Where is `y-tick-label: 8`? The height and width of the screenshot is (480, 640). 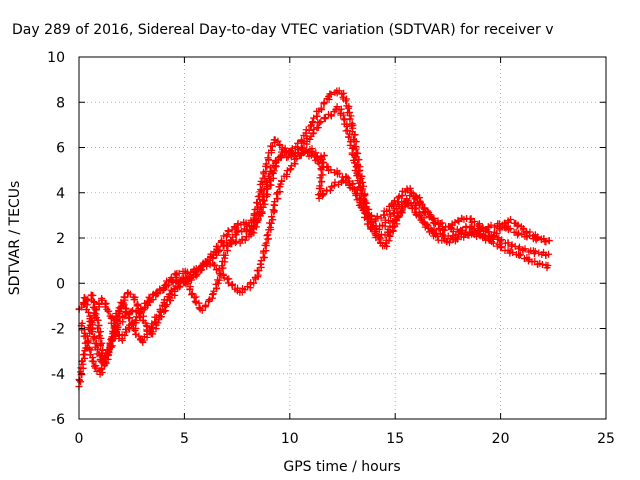 y-tick-label: 8 is located at coordinates (60, 103).